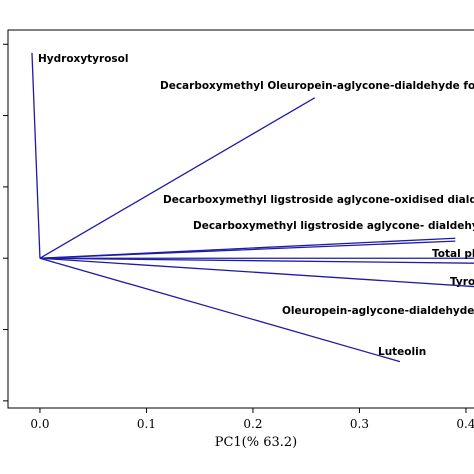  I want to click on x-tick-label: 0.0, so click(39, 424).